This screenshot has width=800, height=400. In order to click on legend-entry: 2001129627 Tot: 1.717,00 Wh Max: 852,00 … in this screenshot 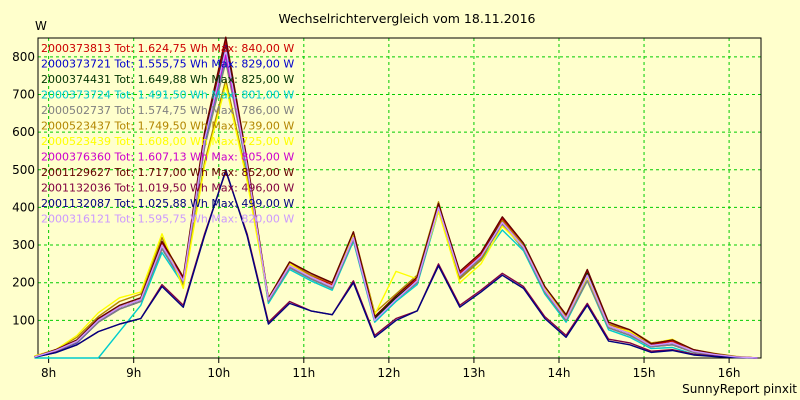, I will do `click(167, 172)`.